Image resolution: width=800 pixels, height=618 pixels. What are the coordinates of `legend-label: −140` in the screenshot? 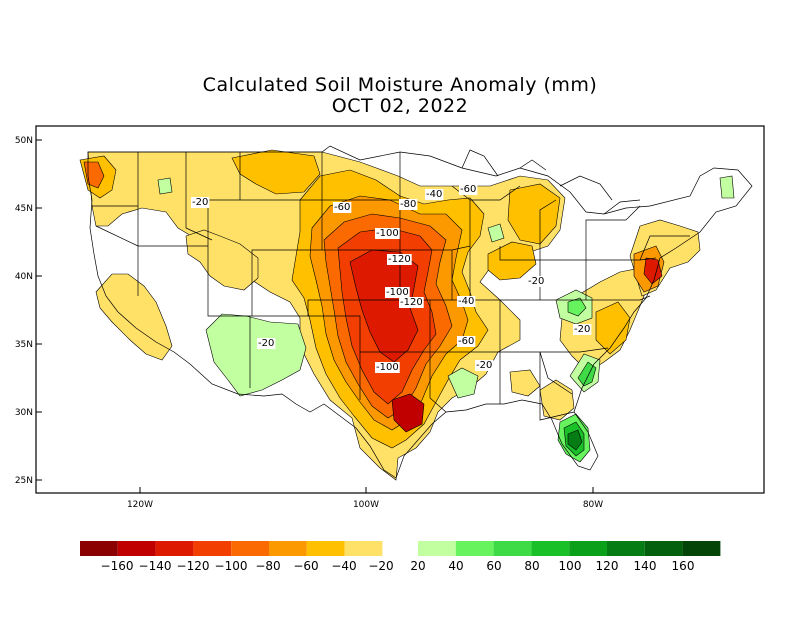 It's located at (155, 566).